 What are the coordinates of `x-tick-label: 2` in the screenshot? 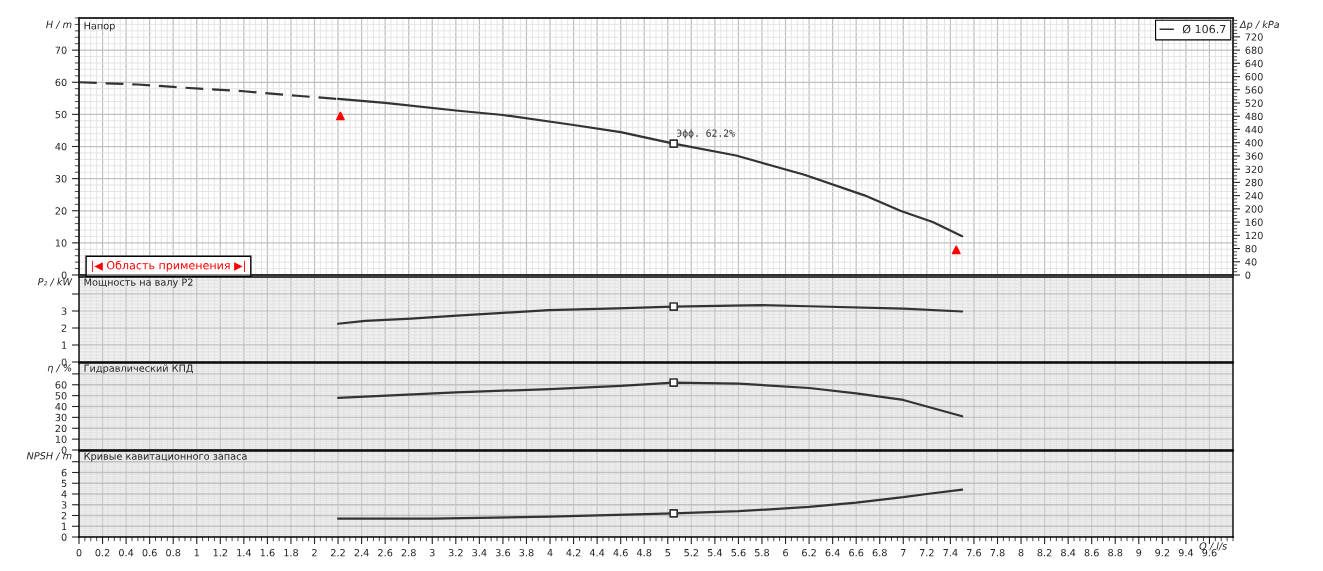 It's located at (314, 552).